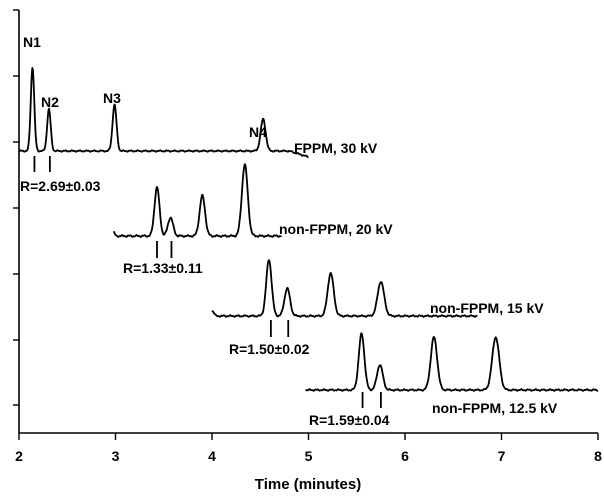 The height and width of the screenshot is (496, 604). I want to click on y-axis-ticks, so click(16, 207).